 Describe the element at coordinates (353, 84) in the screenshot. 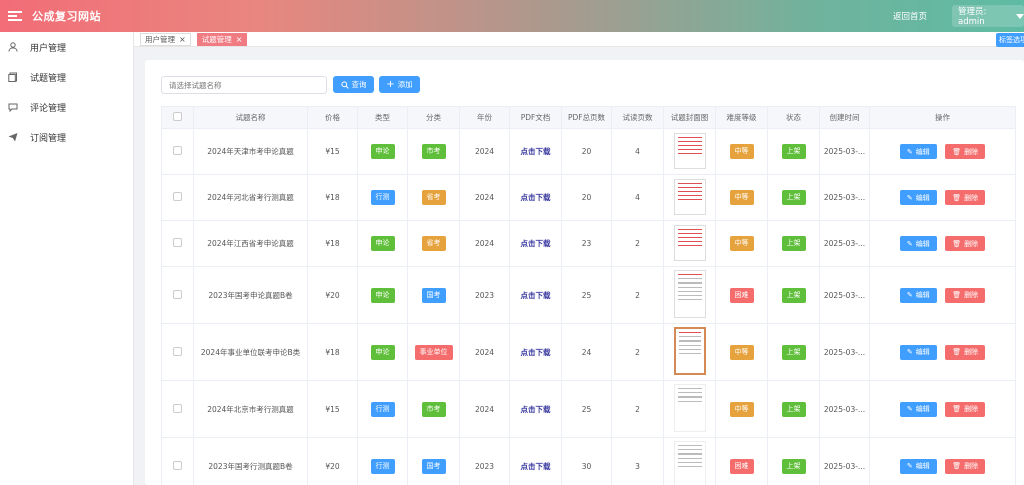

I see `query-button: 查询` at that location.